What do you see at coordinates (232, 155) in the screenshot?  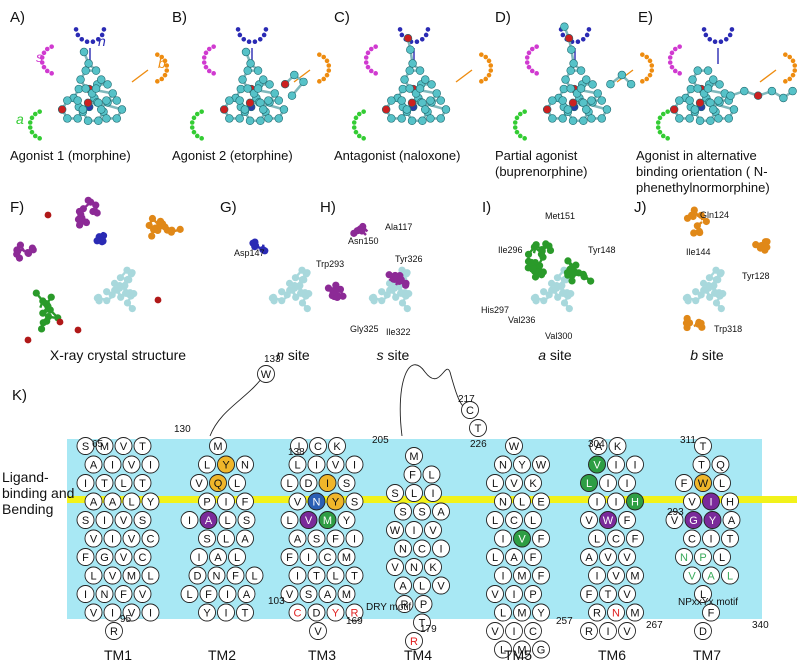 I see `panel-caption: Agonist 2 (etorphine)` at bounding box center [232, 155].